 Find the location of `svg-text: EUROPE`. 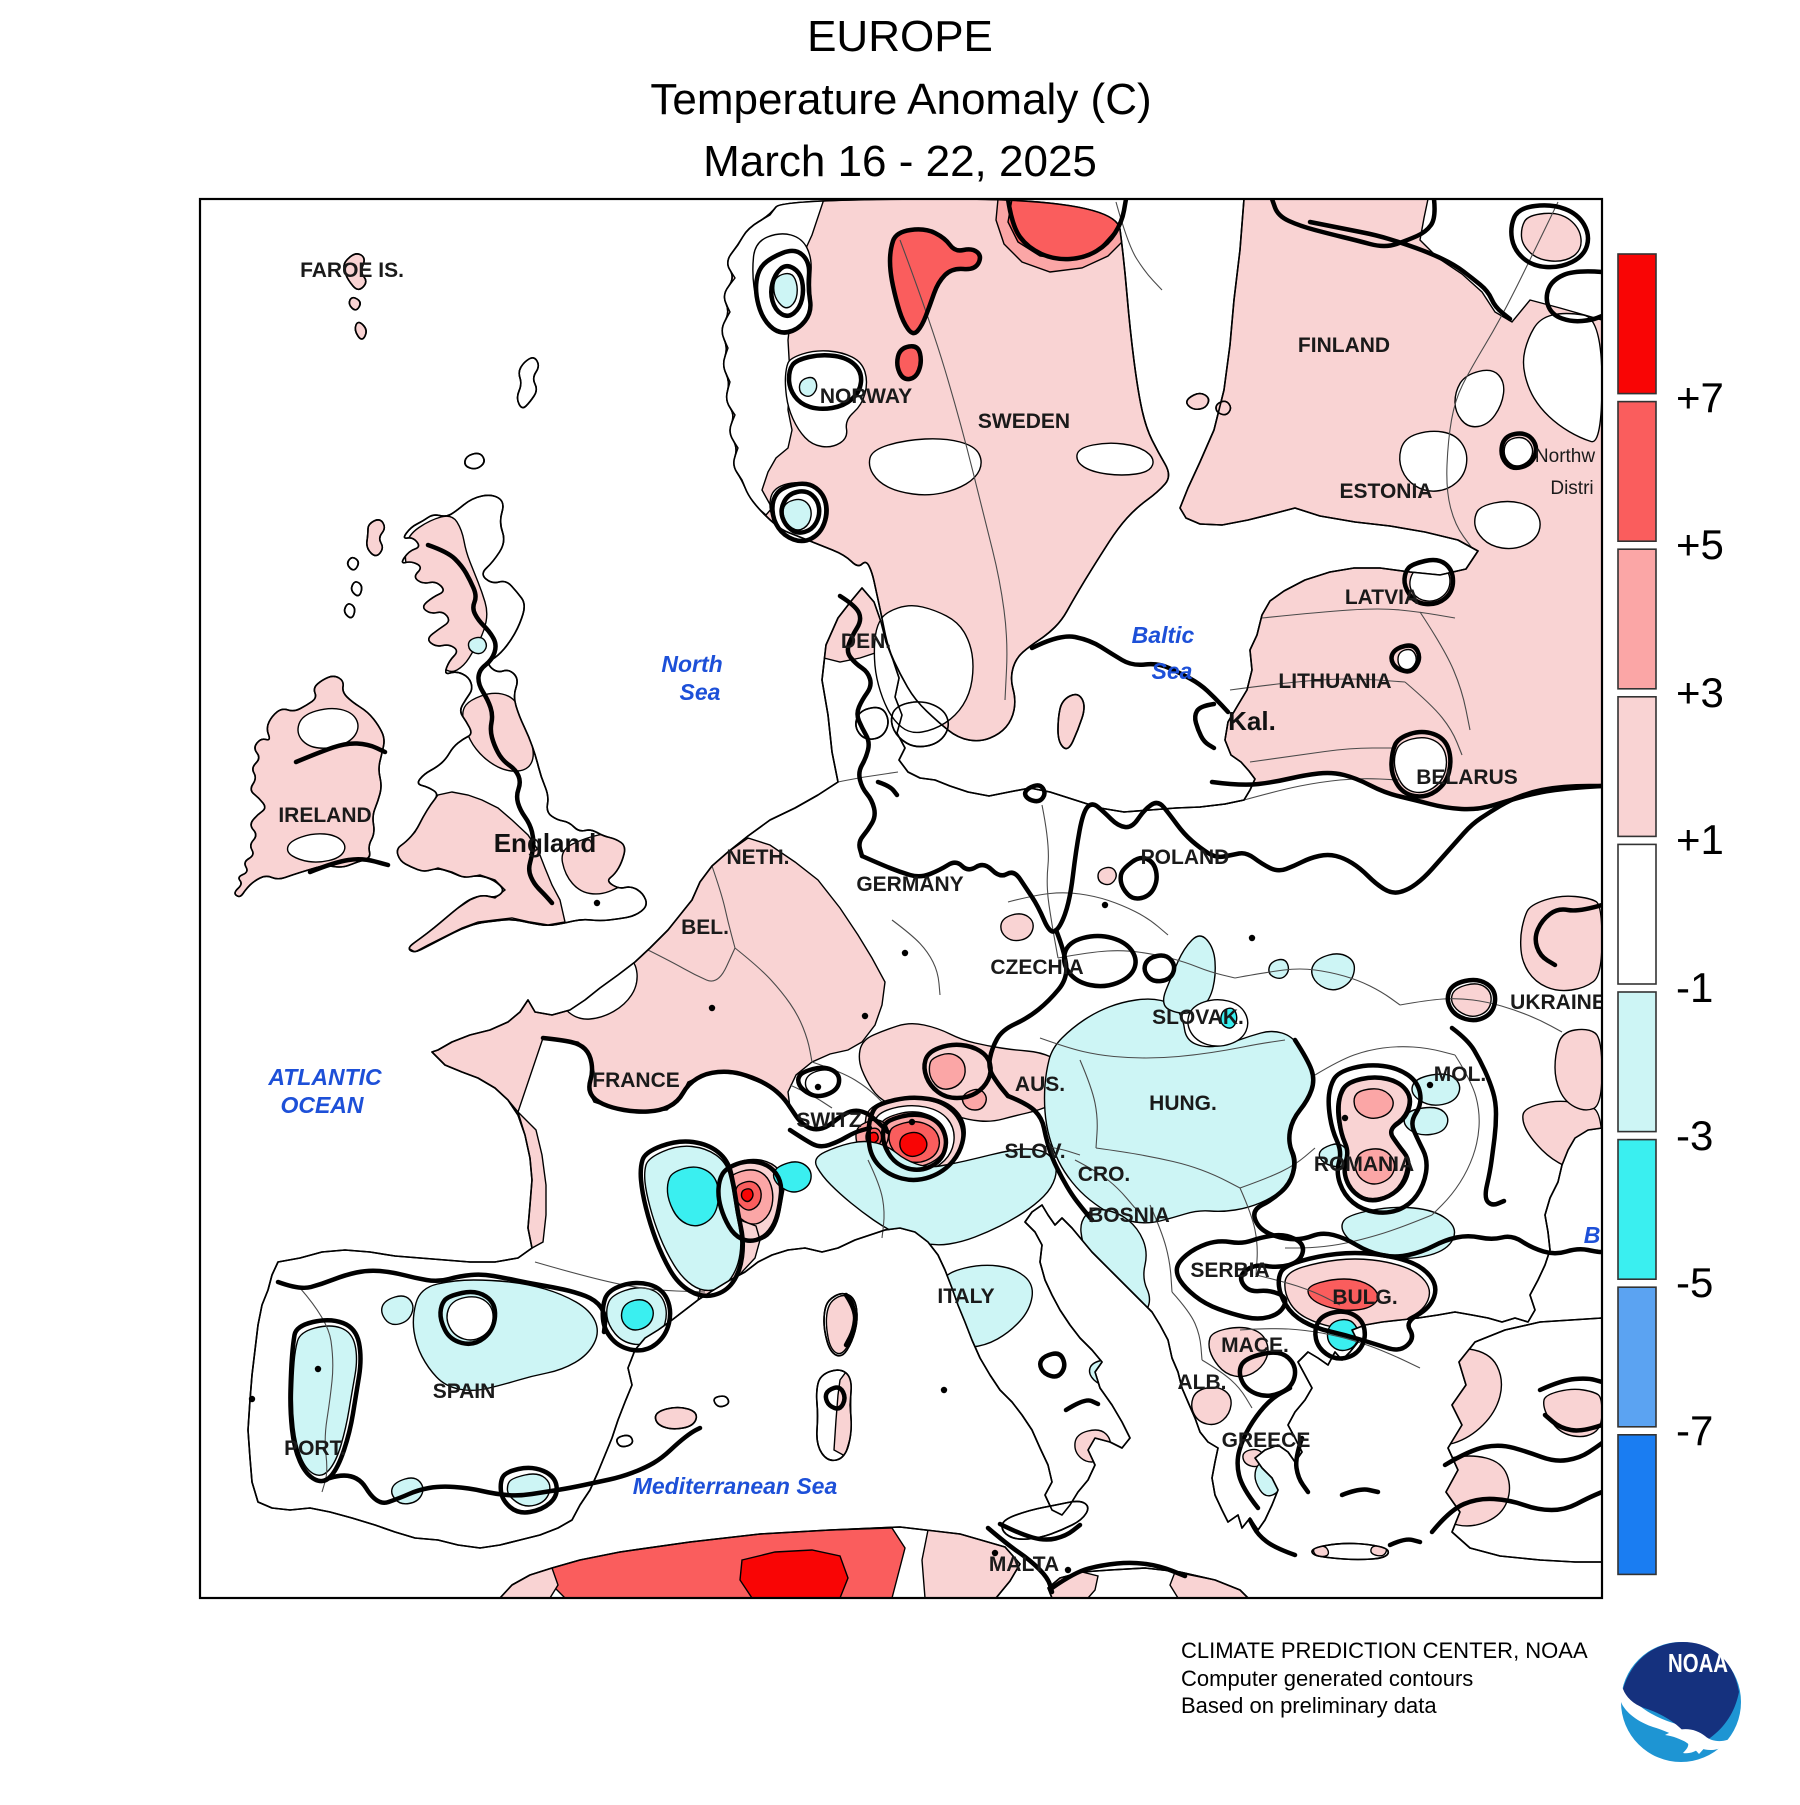

svg-text: EUROPE is located at coordinates (900, 36).